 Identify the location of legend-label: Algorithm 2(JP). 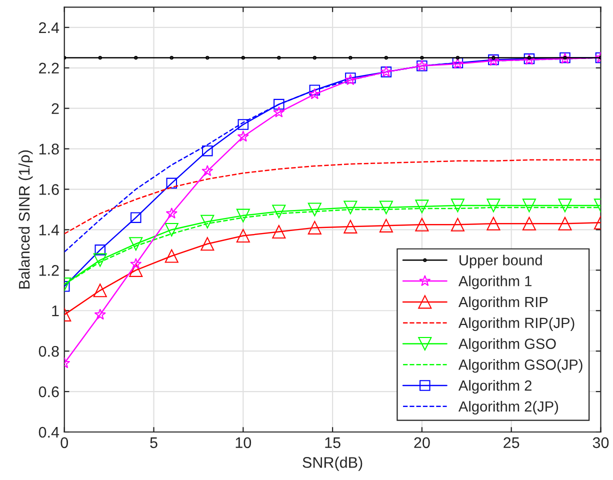
(508, 407).